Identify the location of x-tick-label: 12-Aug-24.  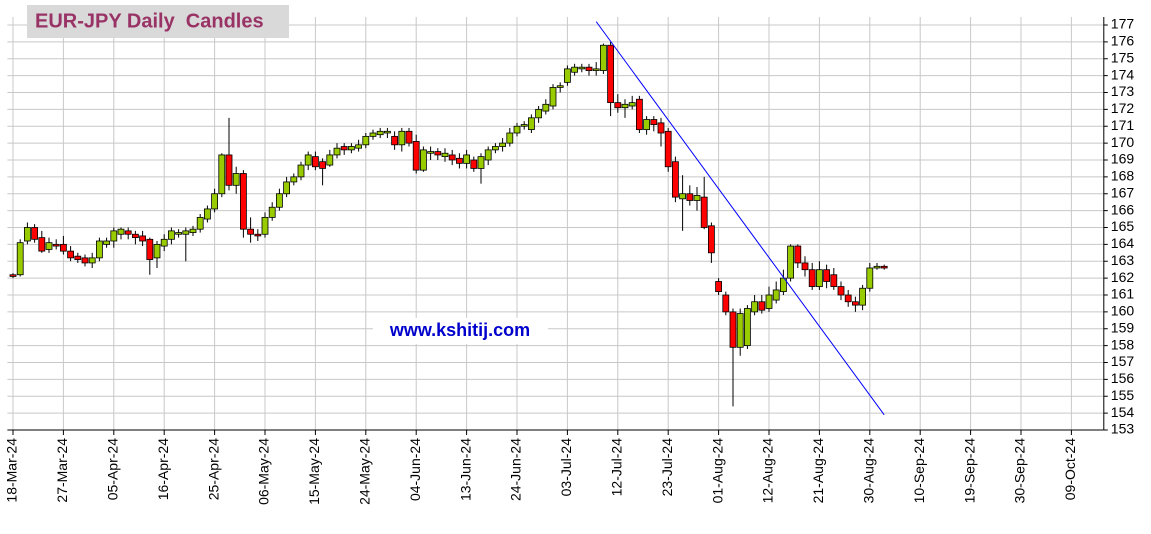
(768, 471).